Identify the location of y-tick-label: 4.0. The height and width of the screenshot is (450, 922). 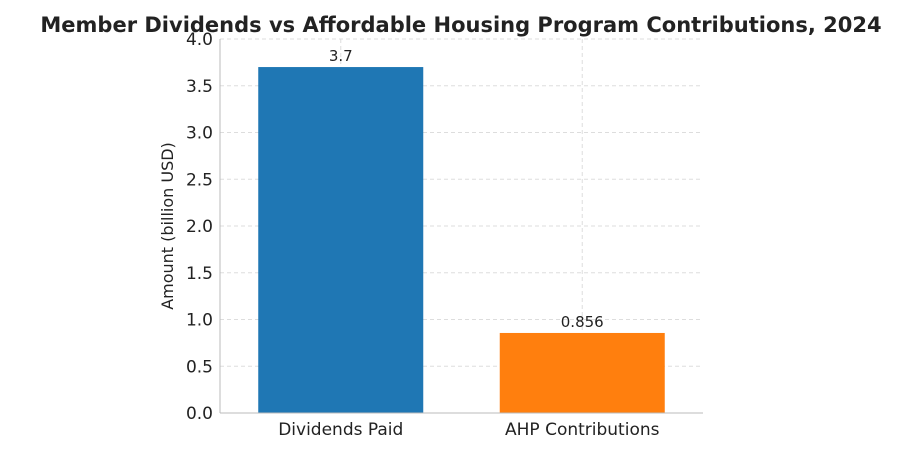
(199, 40).